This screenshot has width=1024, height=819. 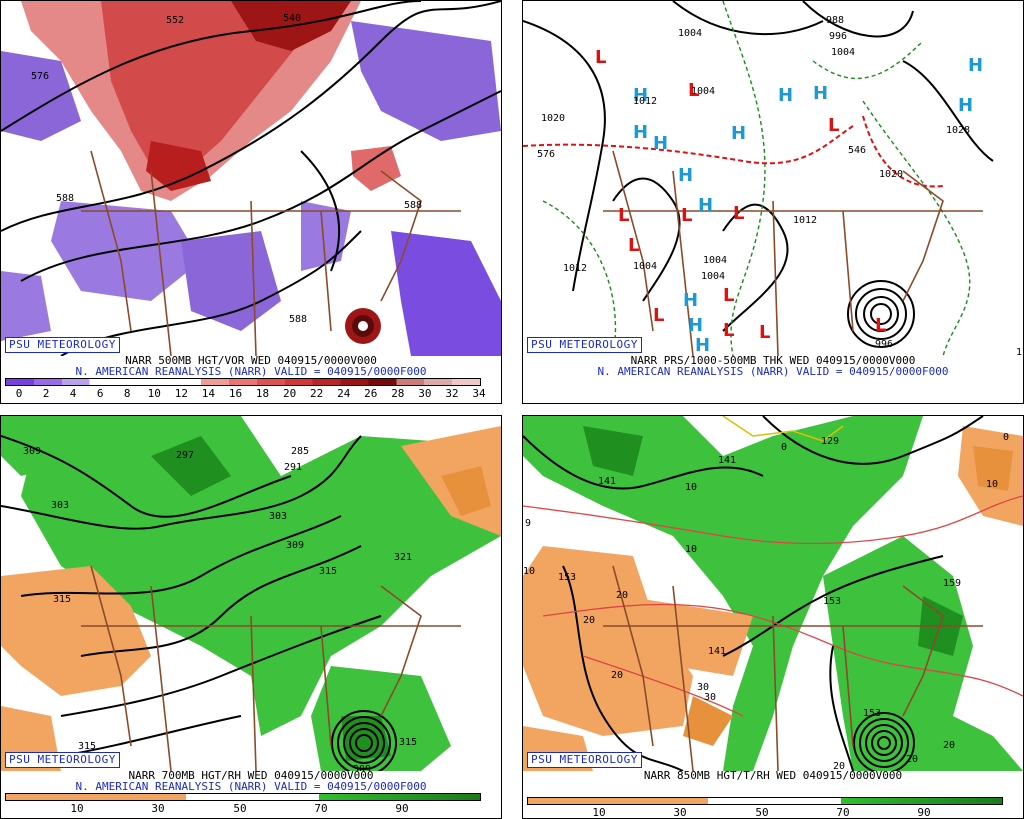 I want to click on contour-label: 129, so click(x=830, y=441).